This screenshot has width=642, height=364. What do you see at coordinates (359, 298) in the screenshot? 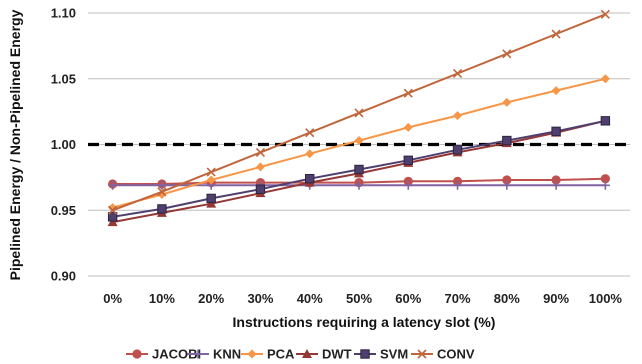
I see `x-tick-label: 50%` at bounding box center [359, 298].